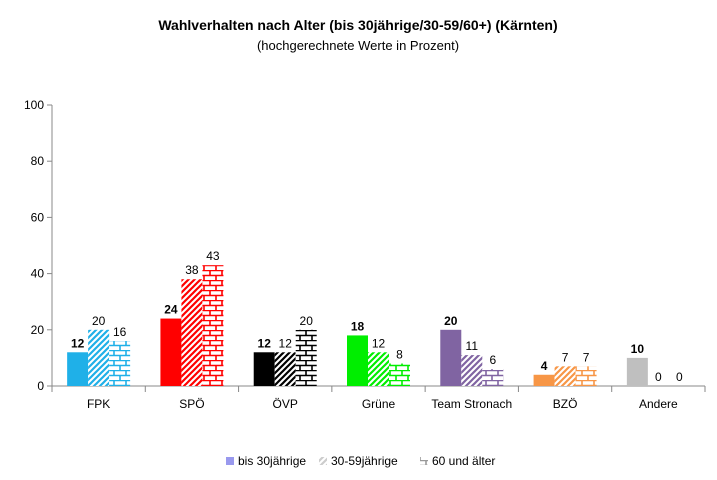 This screenshot has width=717, height=480. I want to click on y-tick-label: 0, so click(40, 386).